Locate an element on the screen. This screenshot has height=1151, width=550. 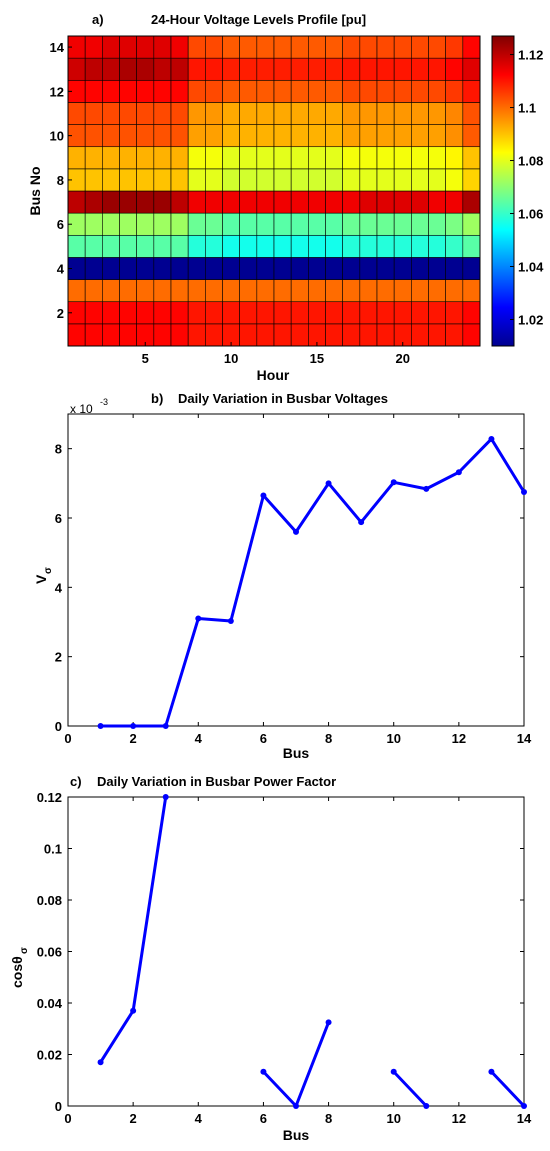
colorbar-tick-label: 1.04 is located at coordinates (531, 267).